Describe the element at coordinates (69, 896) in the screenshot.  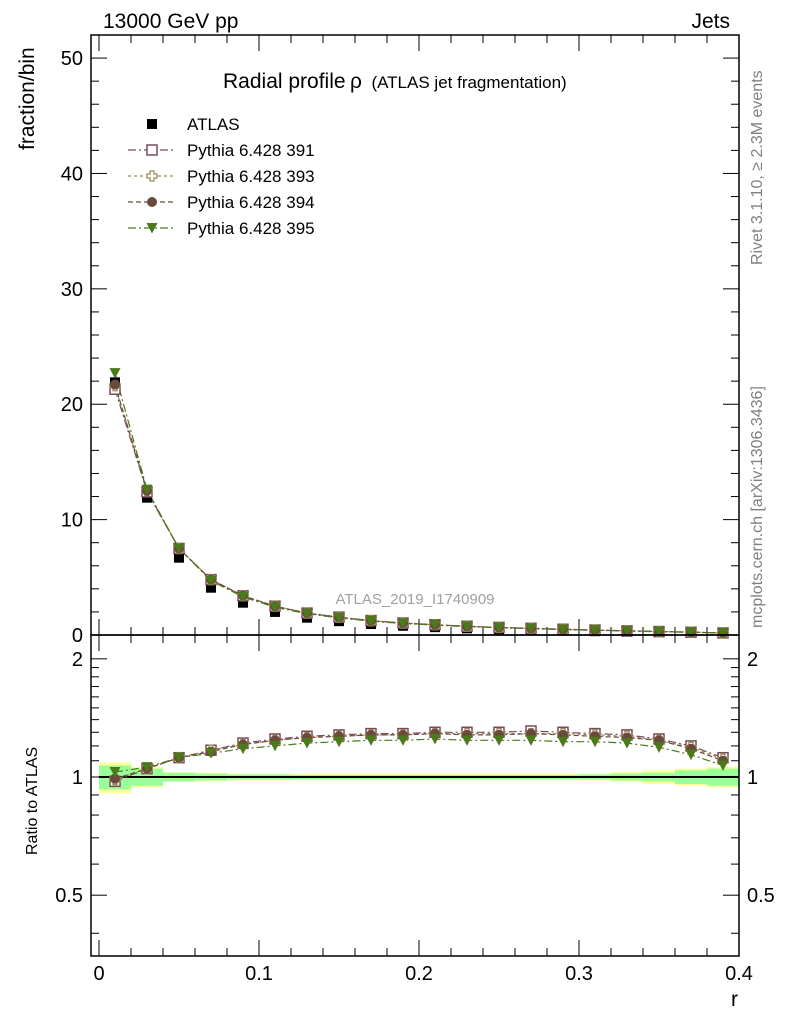
I see `ratio-y-tick-label: 0.5` at that location.